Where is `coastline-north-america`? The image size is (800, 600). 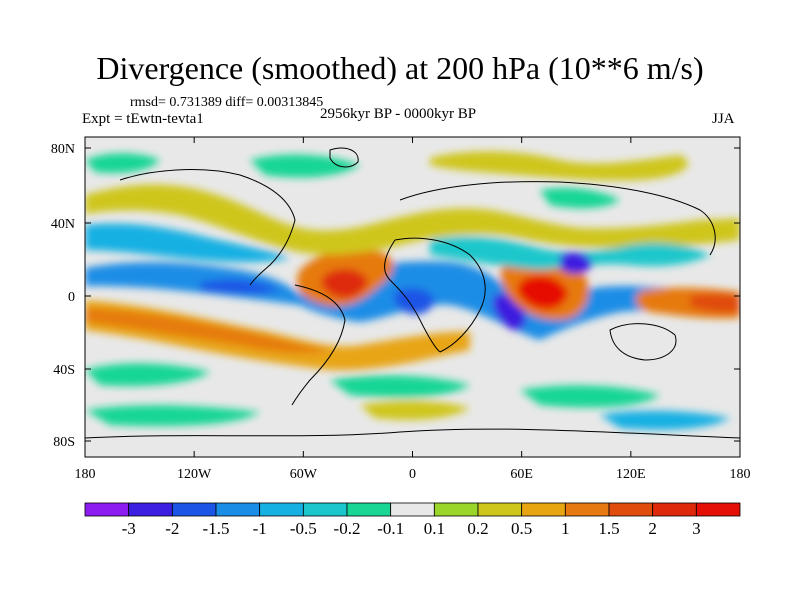 coastline-north-america is located at coordinates (207, 227).